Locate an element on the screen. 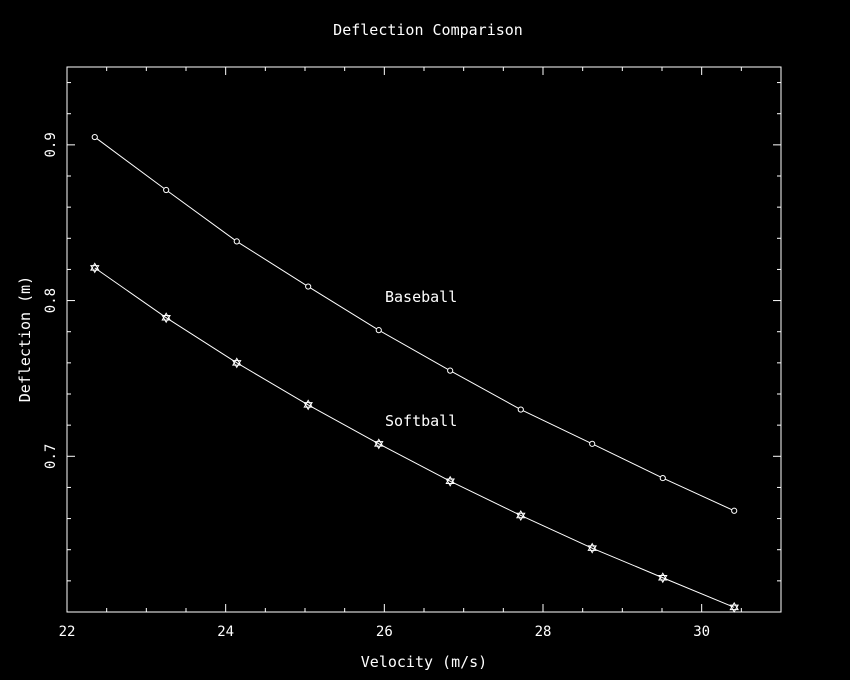 This screenshot has height=680, width=850. softball-series-label: Softball is located at coordinates (421, 421).